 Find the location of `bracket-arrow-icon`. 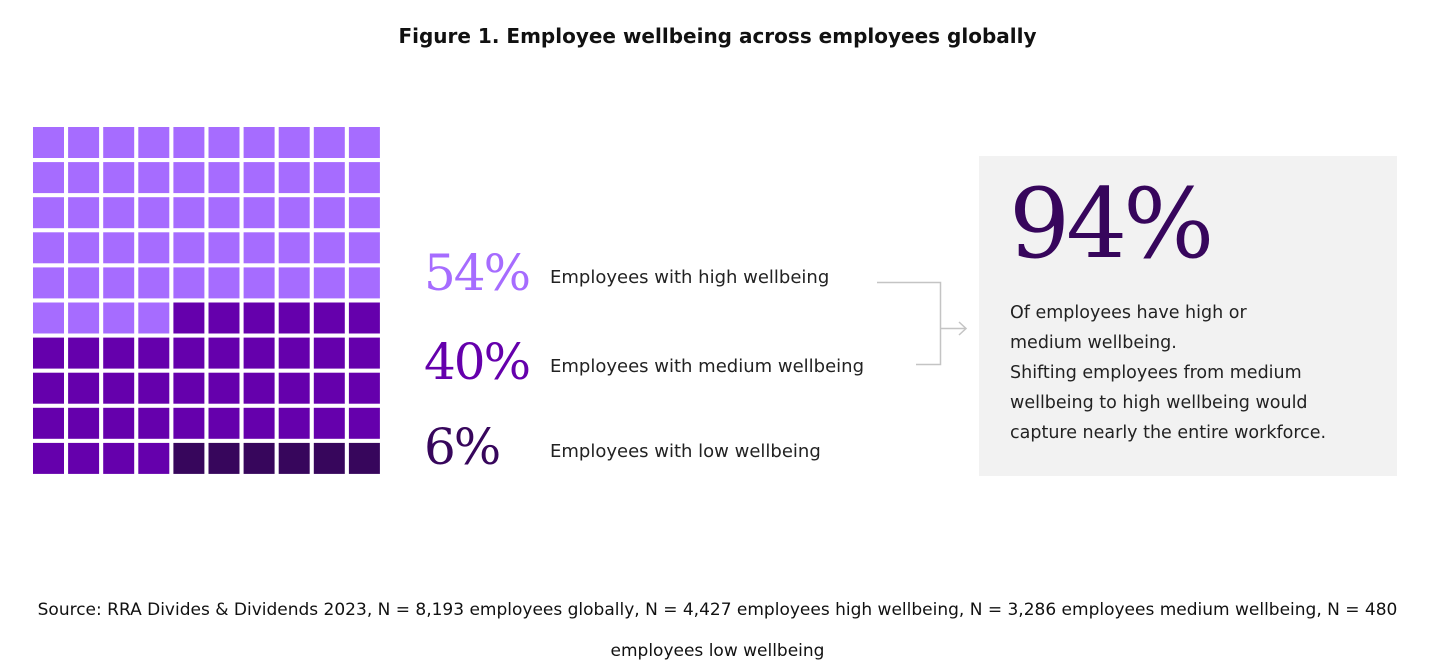

bracket-arrow-icon is located at coordinates (922, 323).